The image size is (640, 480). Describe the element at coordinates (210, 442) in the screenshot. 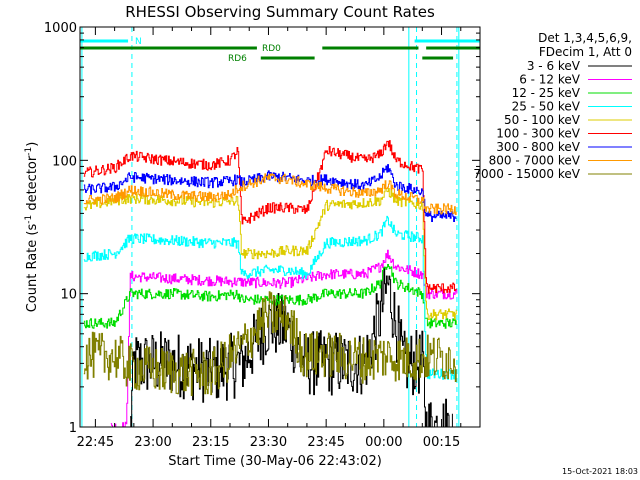

I see `x-tick-label: 23:15` at that location.